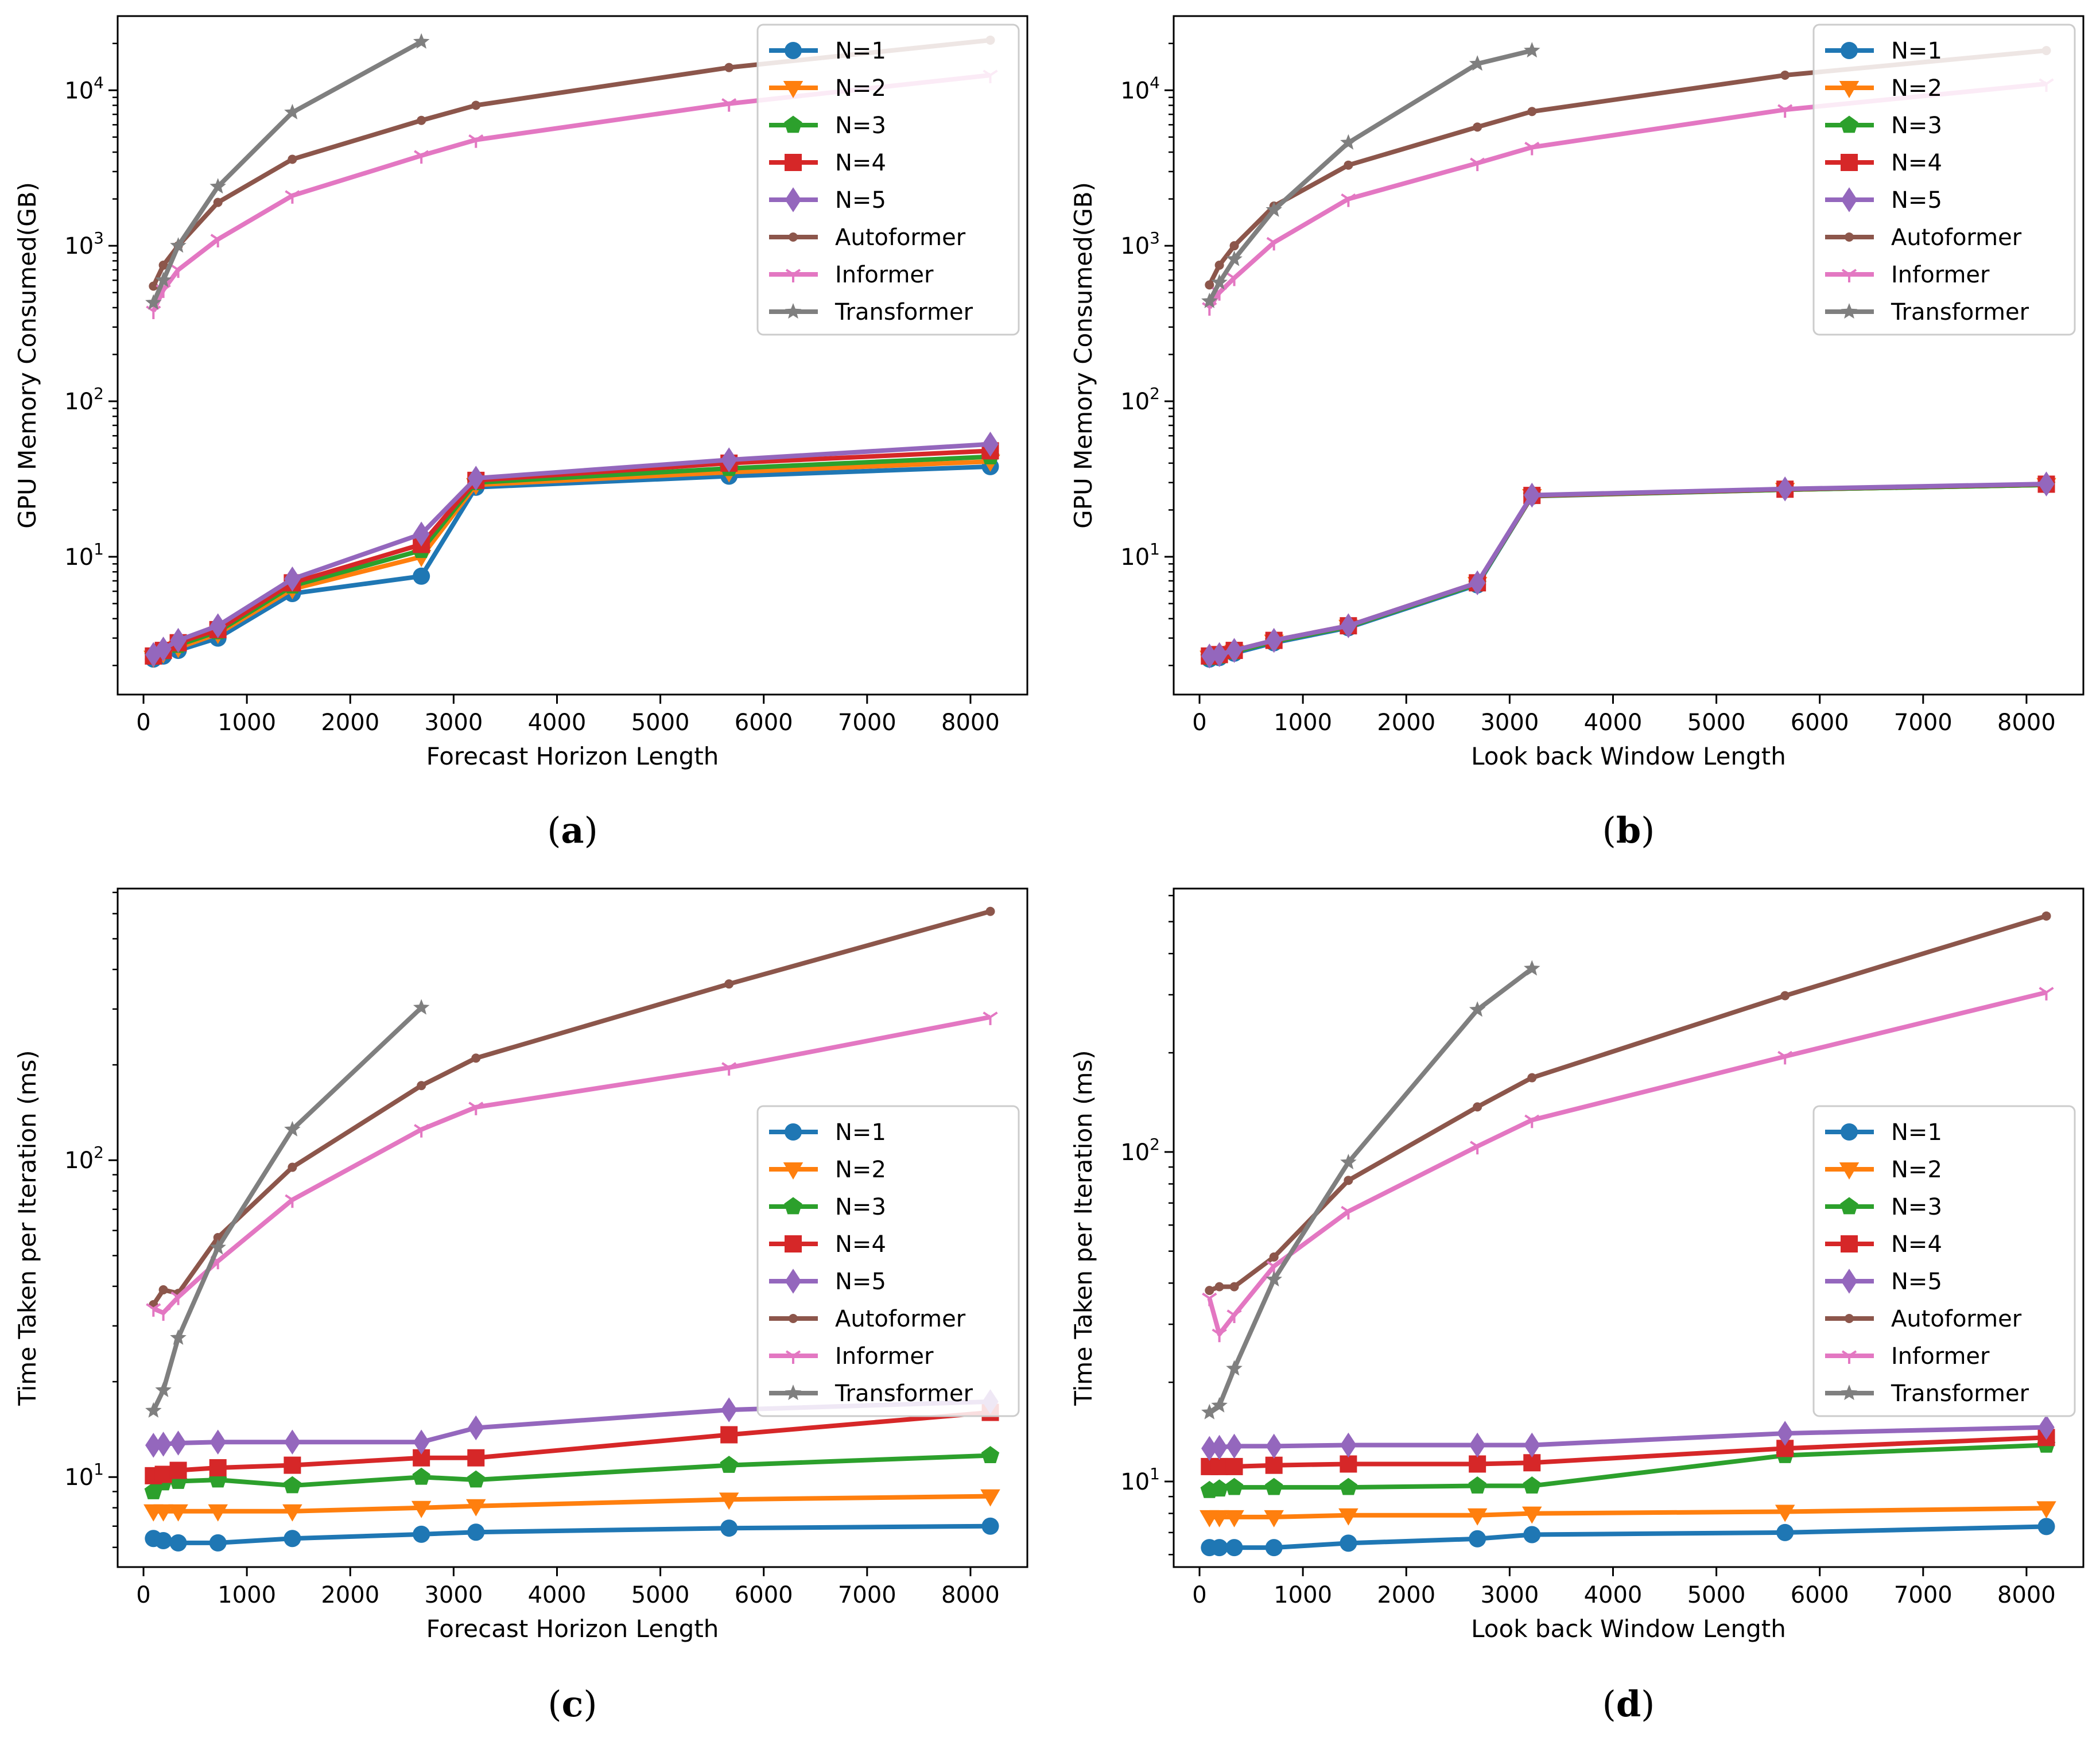 This screenshot has width=2100, height=1745. Describe the element at coordinates (1628, 168) in the screenshot. I see `series-autoformer` at that location.